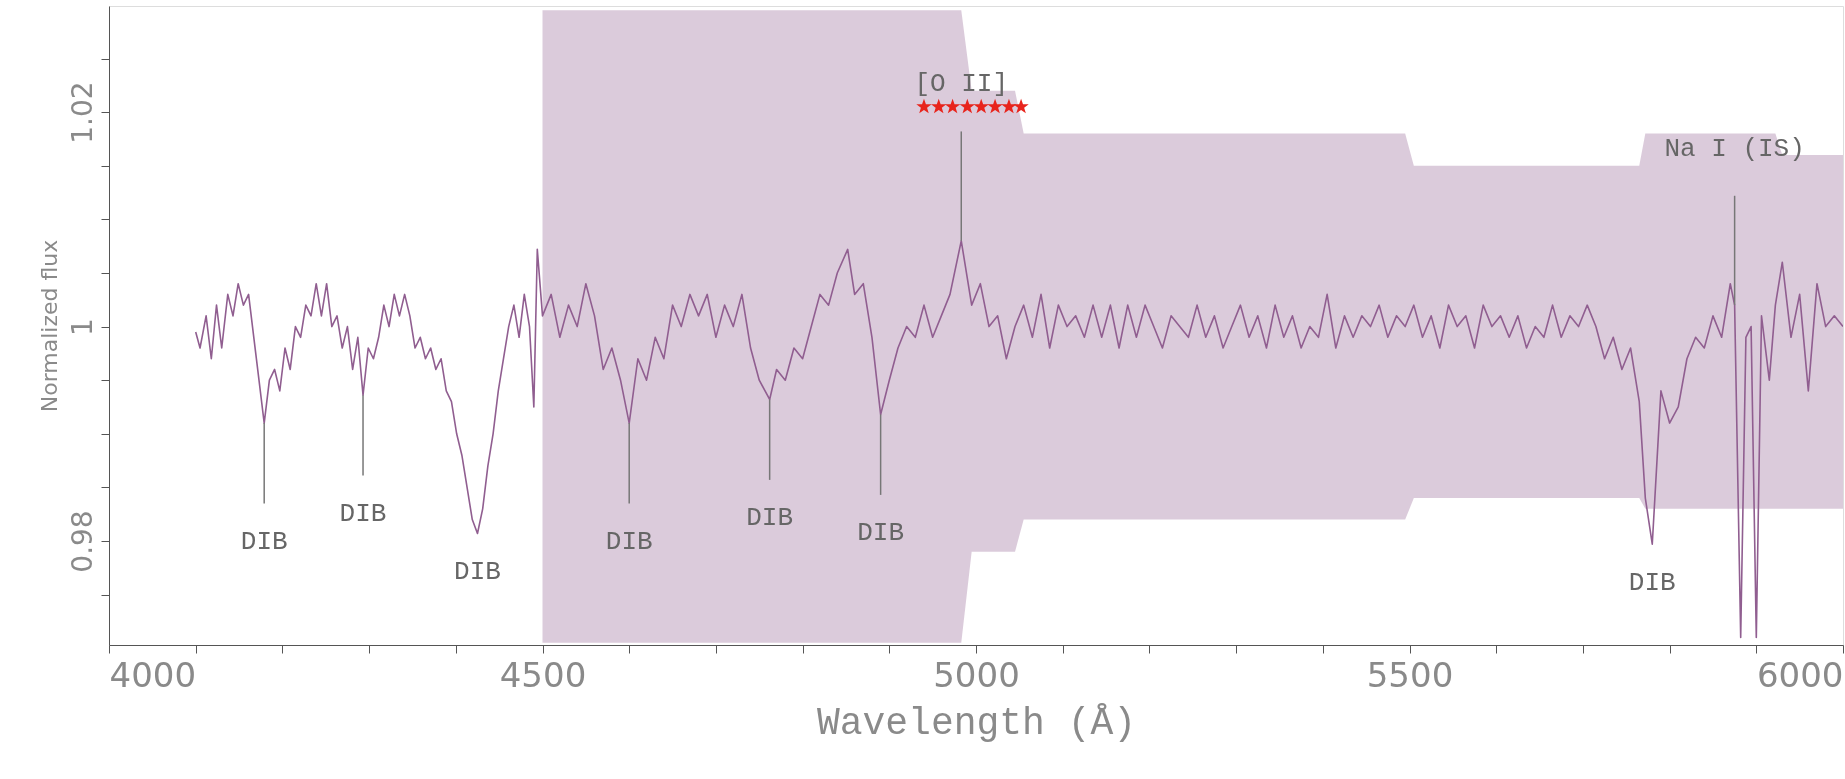 The height and width of the screenshot is (779, 1845). I want to click on annotation: Na I (IS), so click(1734, 148).